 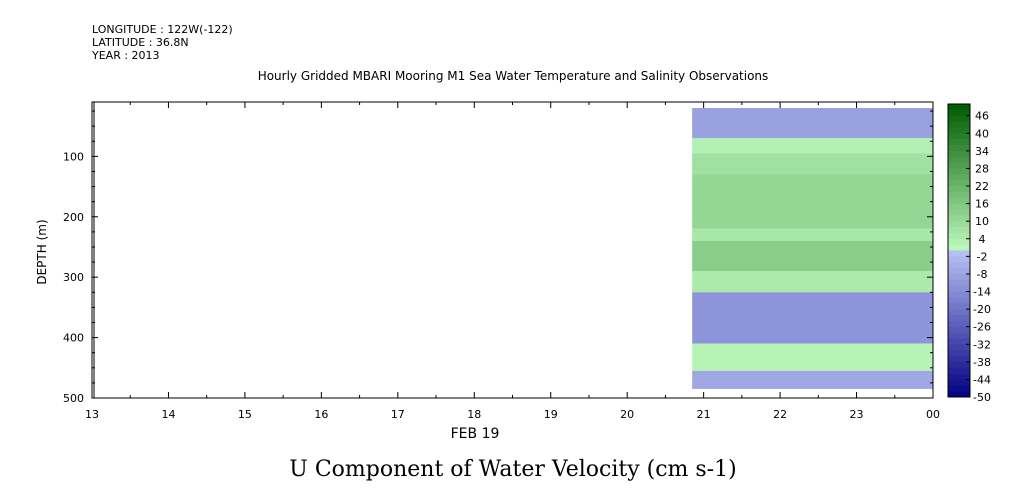 I want to click on x-tick-label: 14, so click(x=168, y=414).